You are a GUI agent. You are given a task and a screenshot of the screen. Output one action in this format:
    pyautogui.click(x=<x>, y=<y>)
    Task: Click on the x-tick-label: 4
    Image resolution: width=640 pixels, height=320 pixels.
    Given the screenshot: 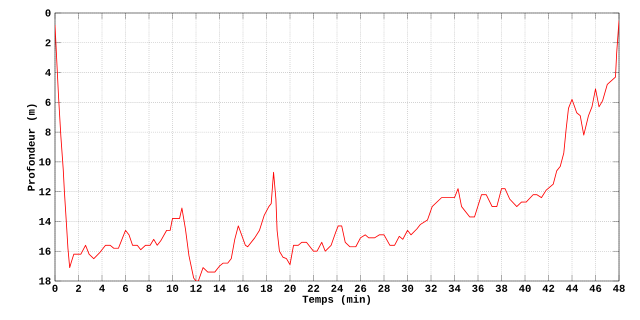 What is the action you would take?
    pyautogui.click(x=102, y=288)
    